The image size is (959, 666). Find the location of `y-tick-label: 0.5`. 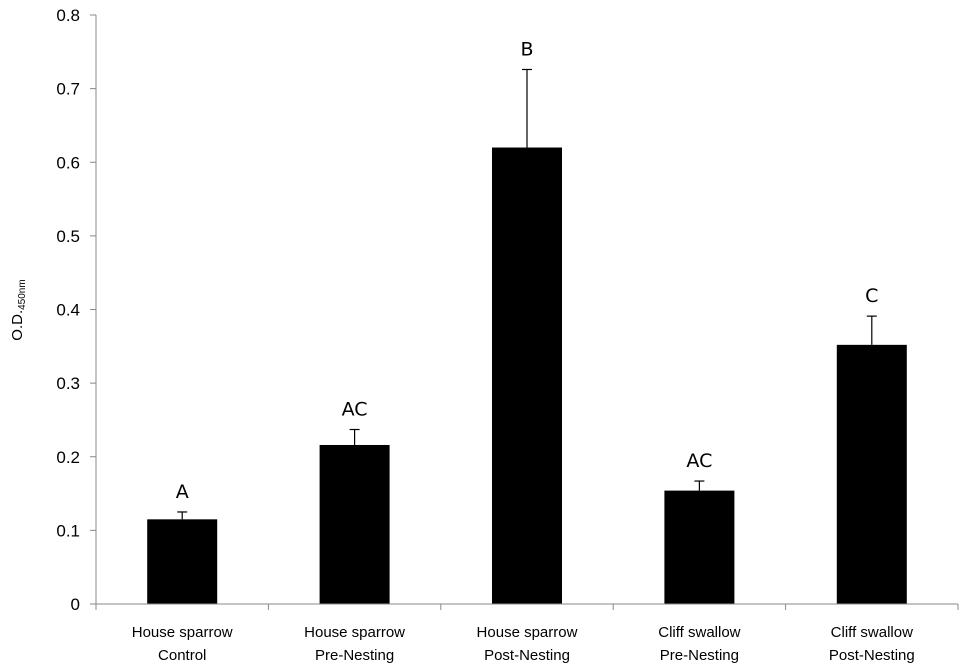

y-tick-label: 0.5 is located at coordinates (68, 236).